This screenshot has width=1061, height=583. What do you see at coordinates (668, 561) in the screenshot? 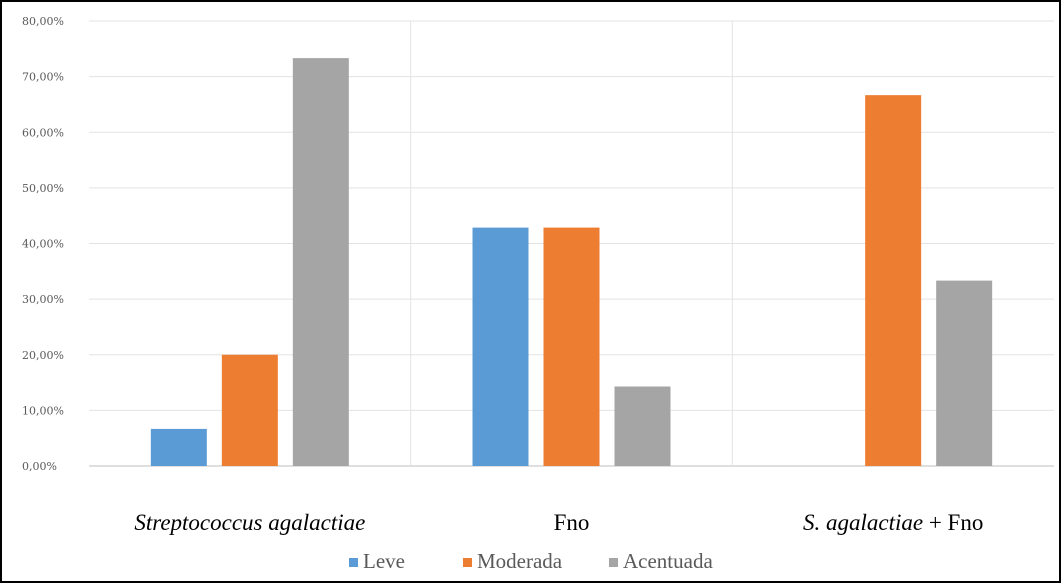
I see `legend-label: Acentuada` at bounding box center [668, 561].